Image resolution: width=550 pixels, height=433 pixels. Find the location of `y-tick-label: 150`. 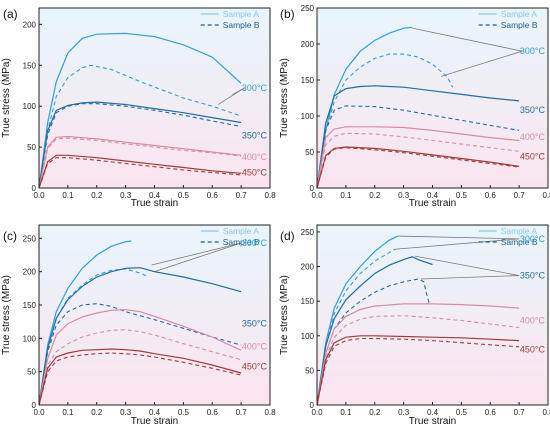

y-tick-label: 150 is located at coordinates (308, 80).